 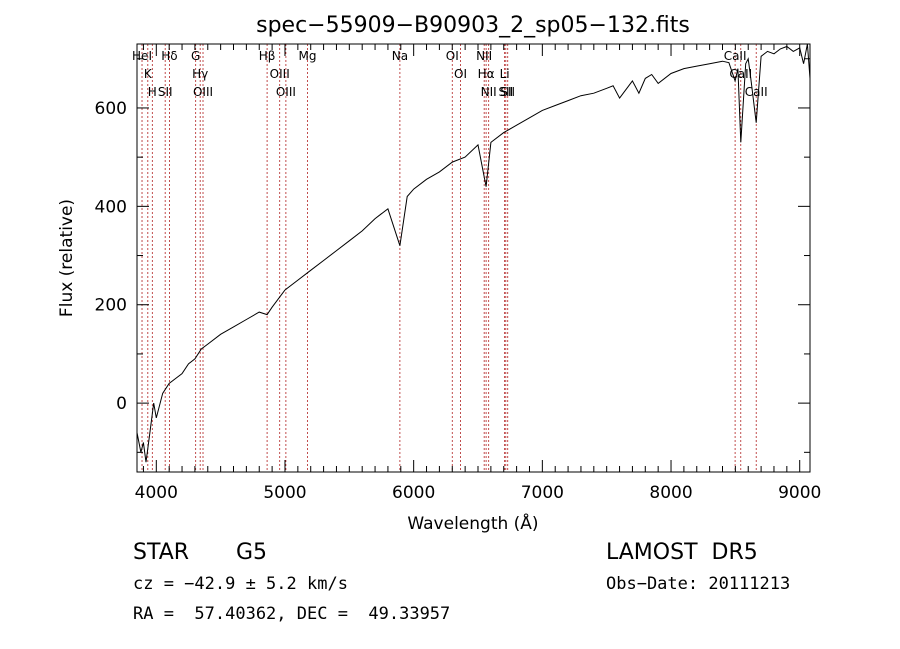 I want to click on line-label: H, so click(x=152, y=92).